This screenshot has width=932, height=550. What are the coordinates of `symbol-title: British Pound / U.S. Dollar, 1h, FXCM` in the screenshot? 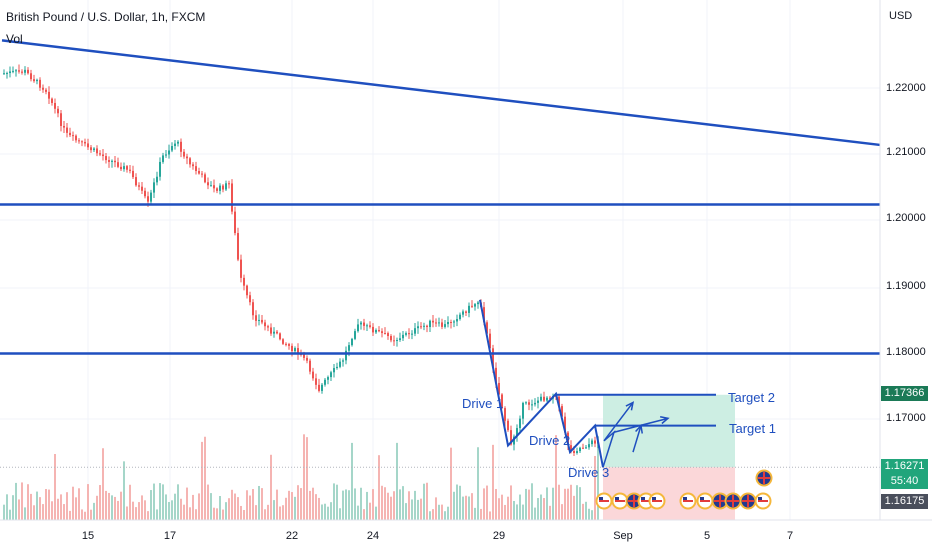 It's located at (106, 17).